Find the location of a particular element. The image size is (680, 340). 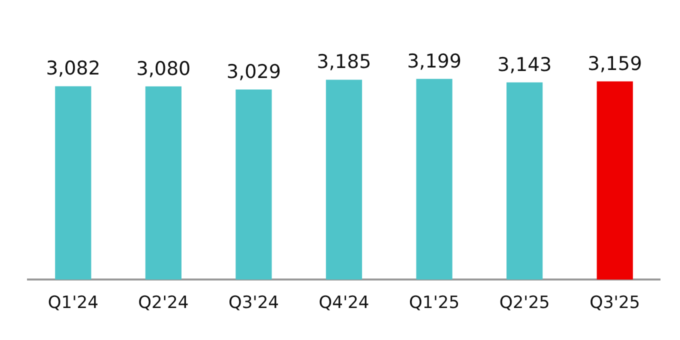

data-label: 3,199 is located at coordinates (434, 61).